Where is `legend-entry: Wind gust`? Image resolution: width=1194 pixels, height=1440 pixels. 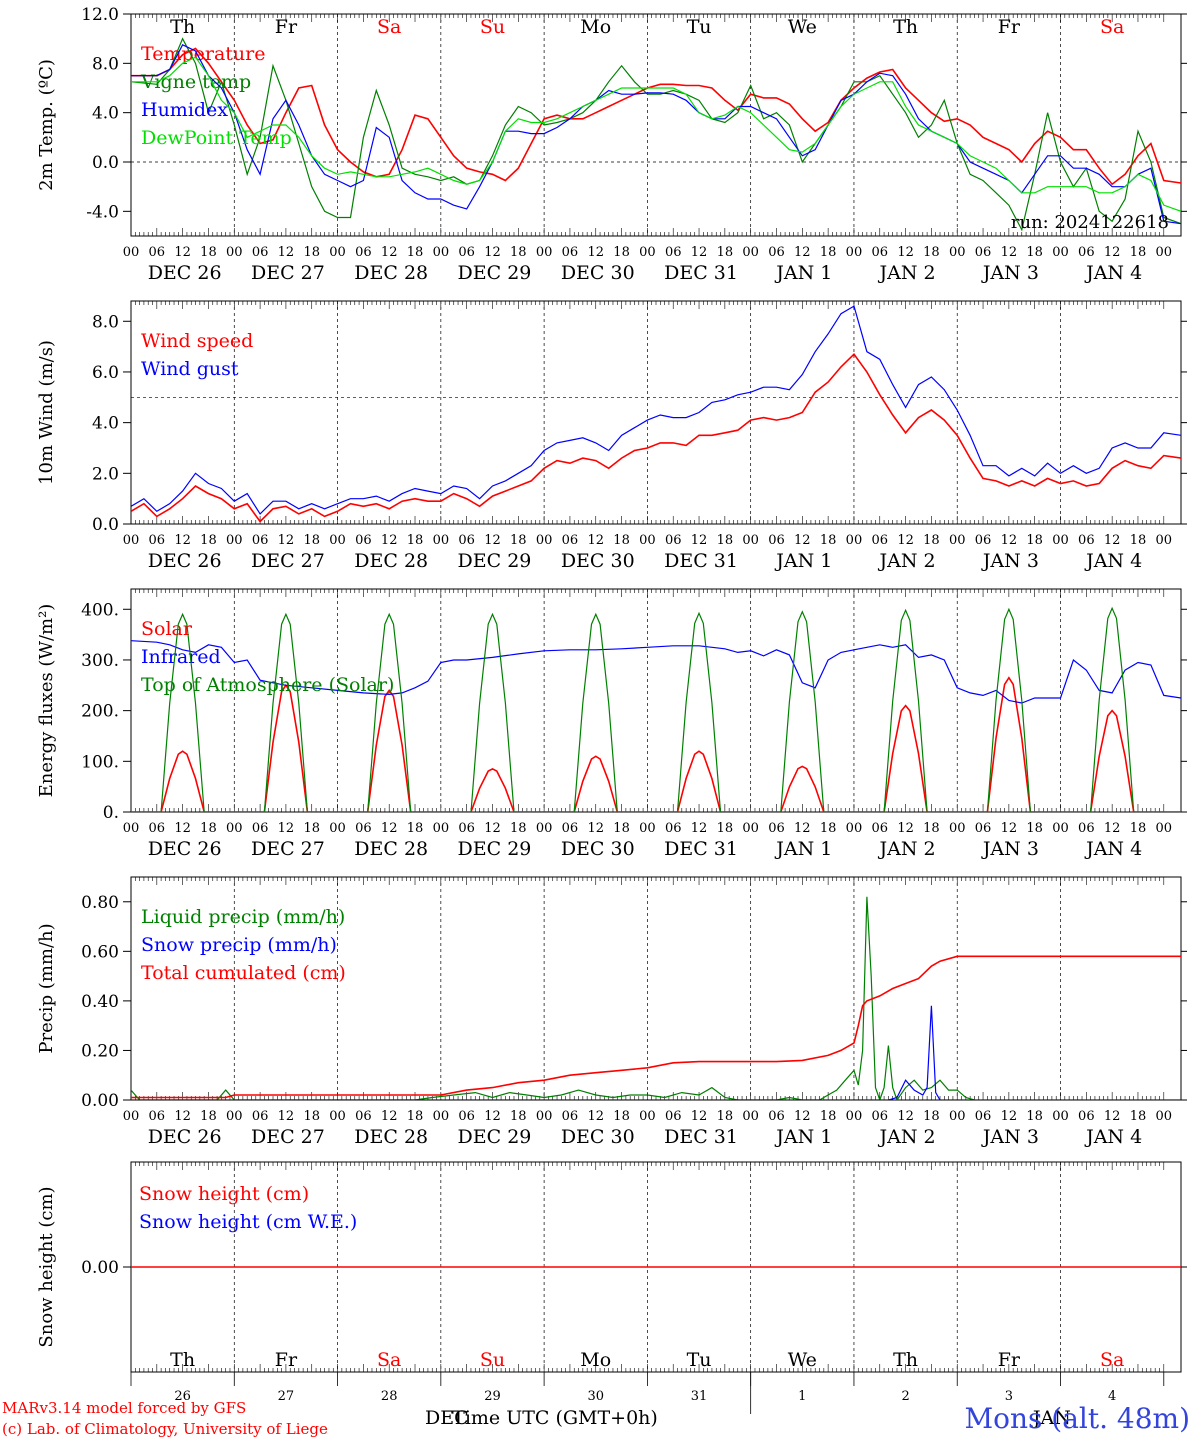
legend-entry: Wind gust is located at coordinates (190, 369).